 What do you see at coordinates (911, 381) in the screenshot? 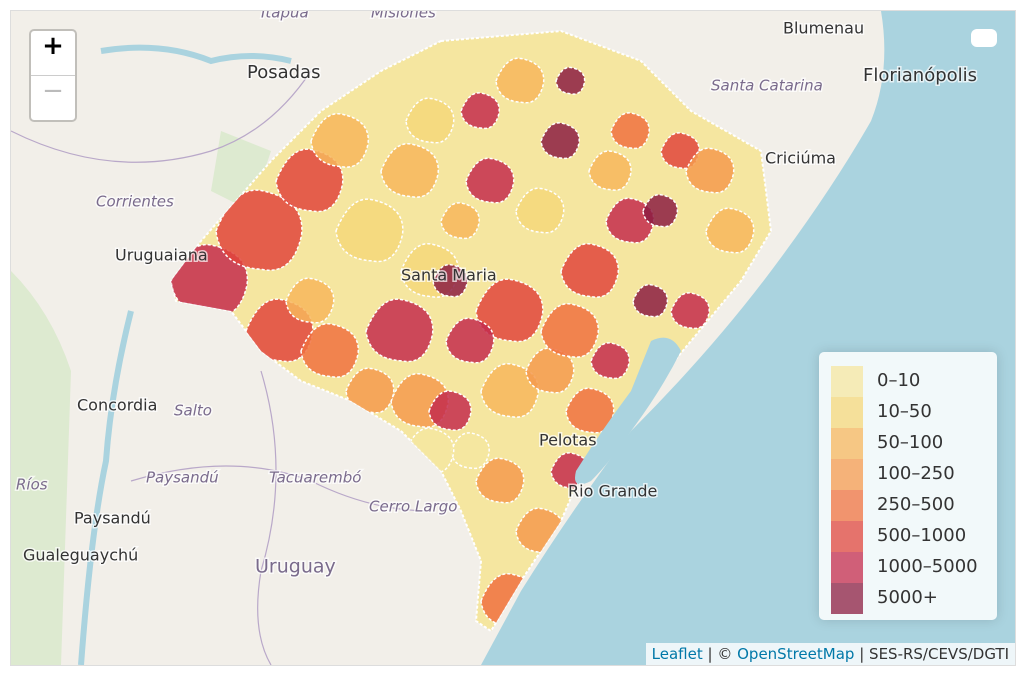
I see `legend-item: 0–10` at bounding box center [911, 381].